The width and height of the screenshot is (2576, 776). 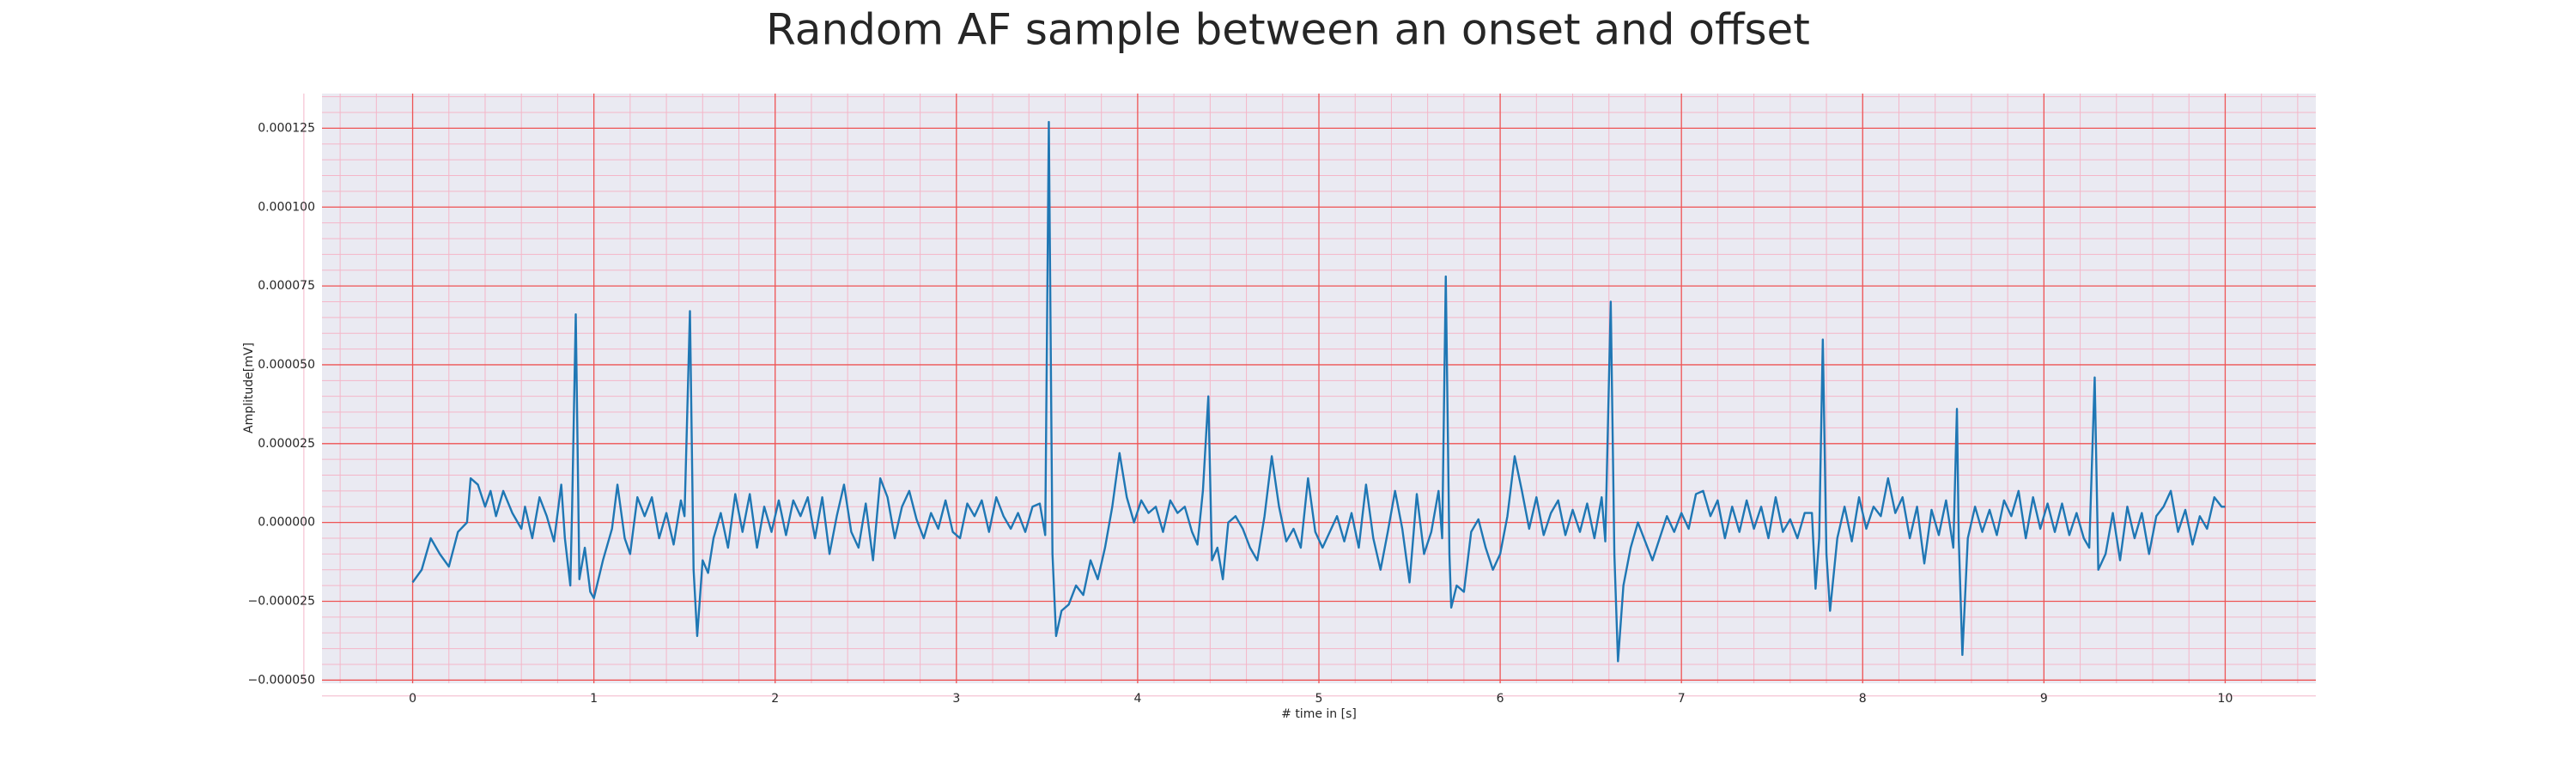 What do you see at coordinates (2225, 699) in the screenshot?
I see `x-tick-label: 10` at bounding box center [2225, 699].